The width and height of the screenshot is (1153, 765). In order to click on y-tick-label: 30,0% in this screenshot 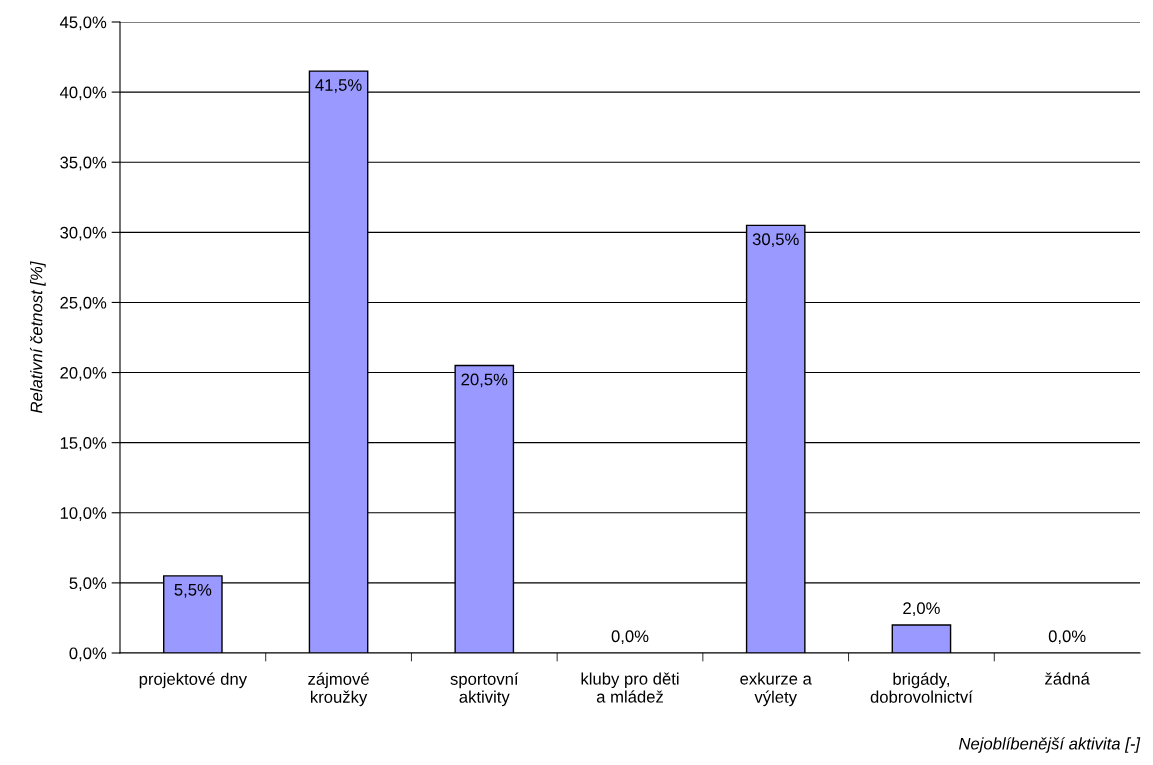, I will do `click(83, 233)`.